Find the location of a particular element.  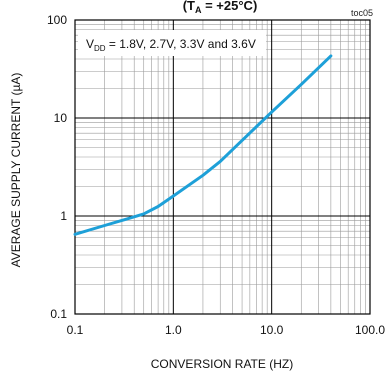

chart-title: (TA = +25°C) is located at coordinates (220, 7).